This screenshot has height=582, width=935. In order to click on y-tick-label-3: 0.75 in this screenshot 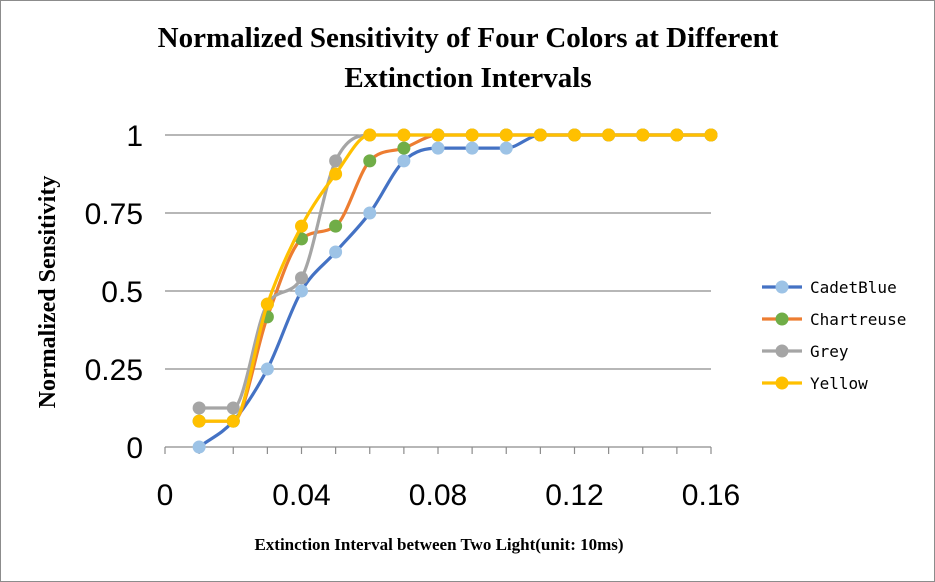, I will do `click(114, 214)`.